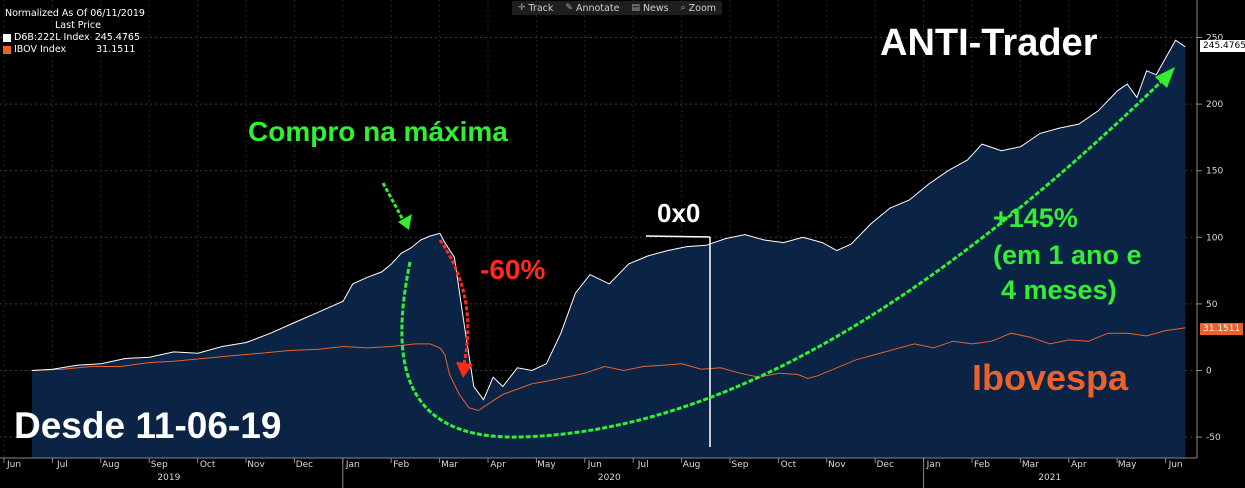  What do you see at coordinates (393, 201) in the screenshot?
I see `compro-arrow` at bounding box center [393, 201].